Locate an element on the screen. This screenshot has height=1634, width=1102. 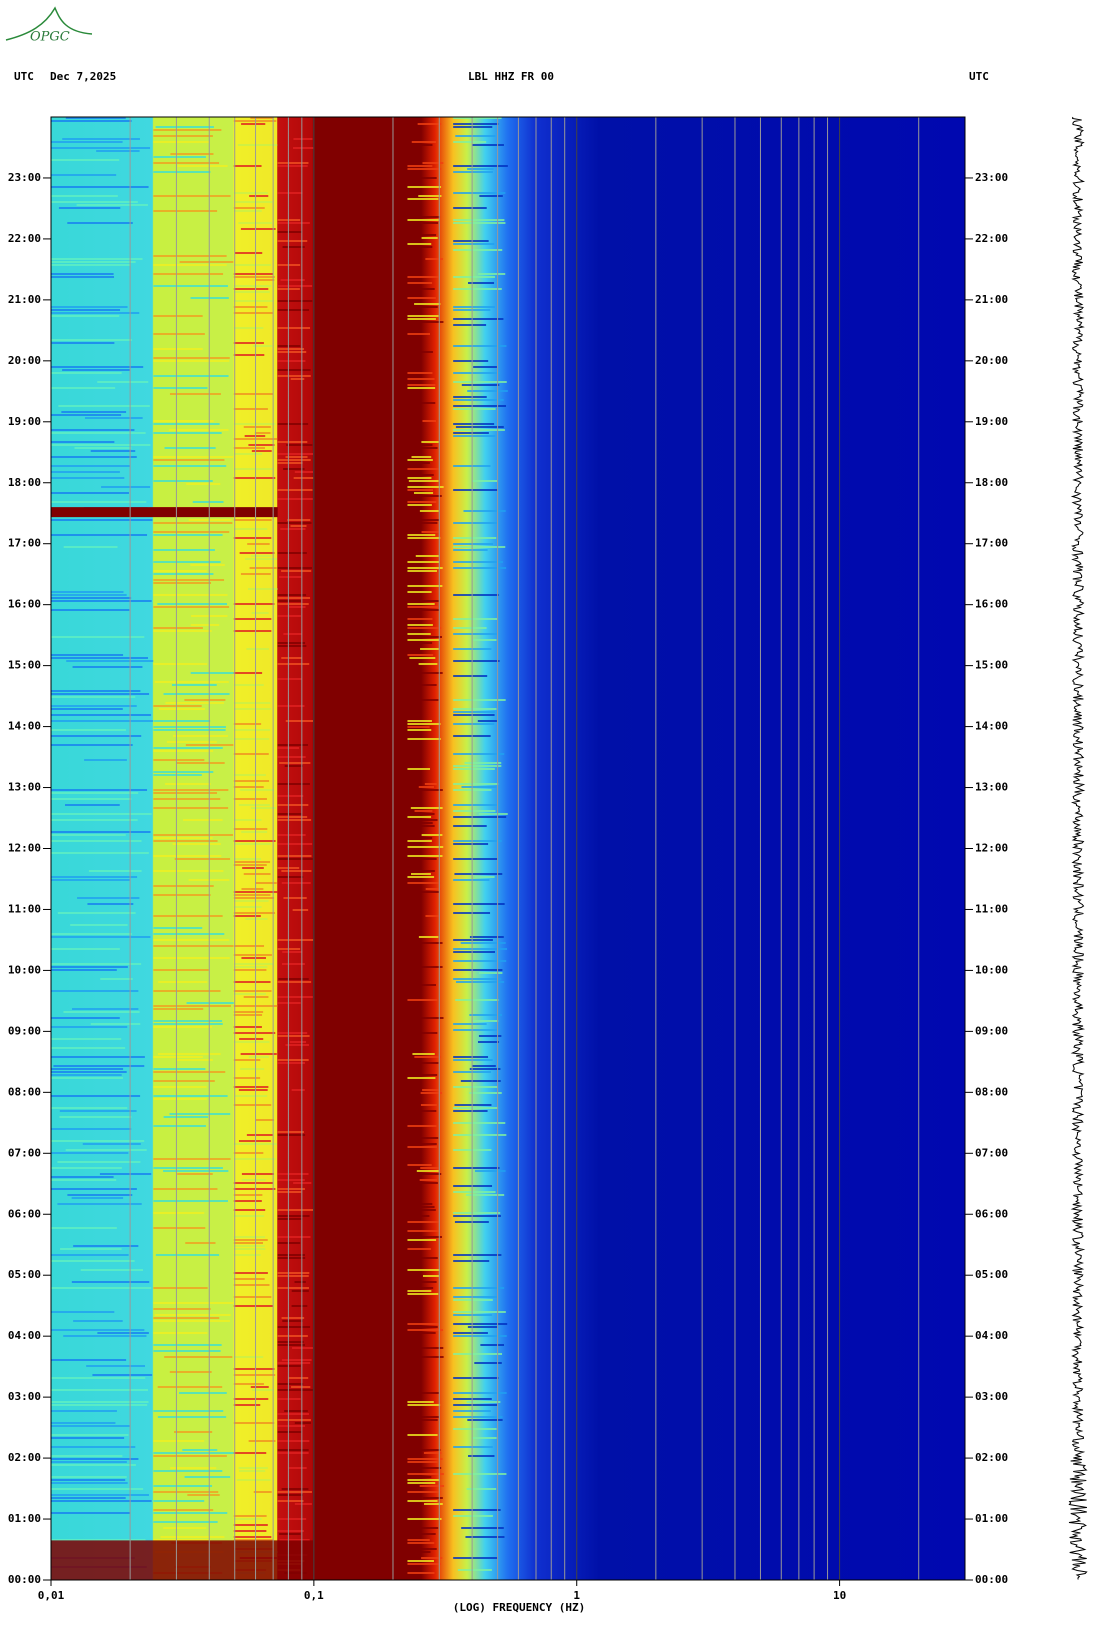
y-tick-label-left: 01:00 is located at coordinates (24, 1518).